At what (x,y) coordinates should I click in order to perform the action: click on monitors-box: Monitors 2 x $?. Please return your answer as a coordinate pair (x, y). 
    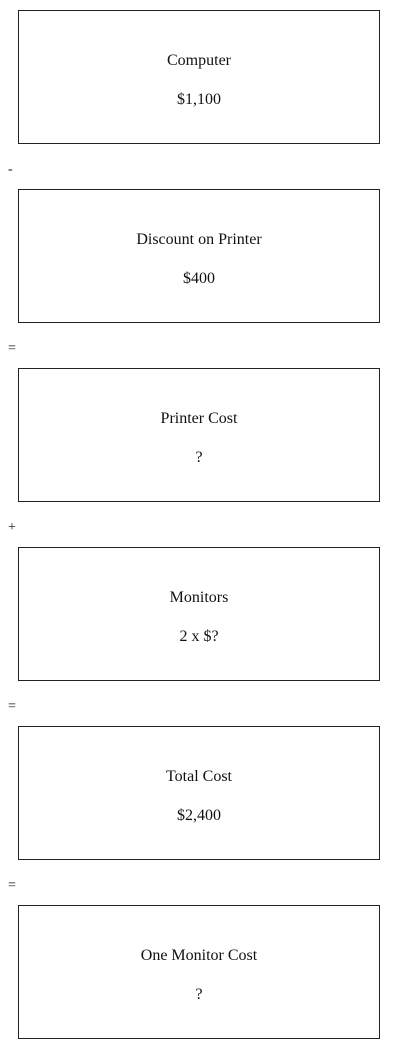
    Looking at the image, I should click on (199, 614).